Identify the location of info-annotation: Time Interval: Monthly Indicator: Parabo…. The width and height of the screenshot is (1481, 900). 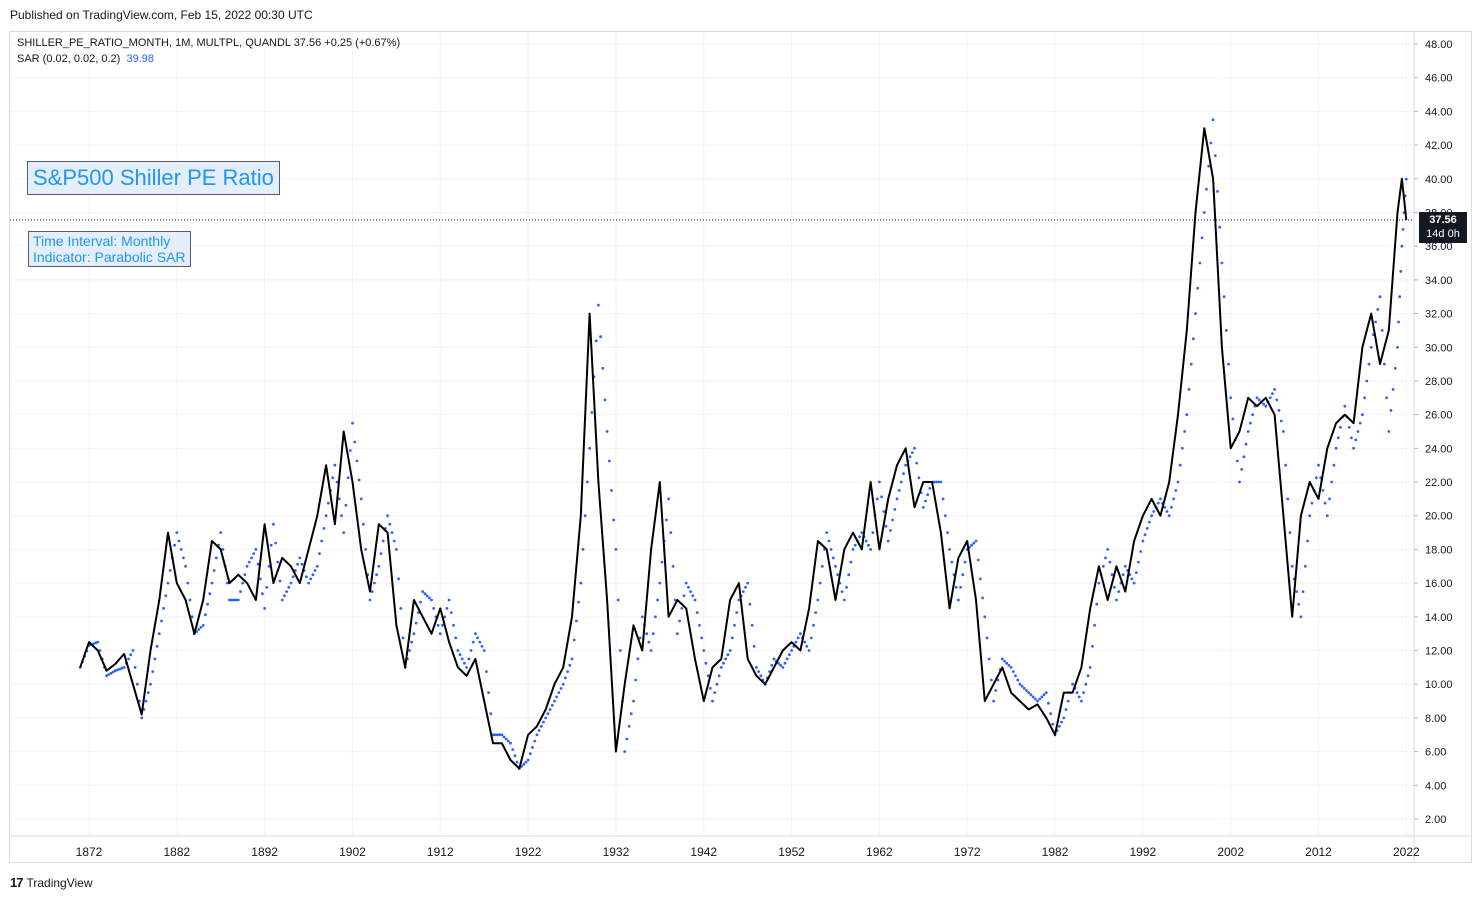
(109, 249).